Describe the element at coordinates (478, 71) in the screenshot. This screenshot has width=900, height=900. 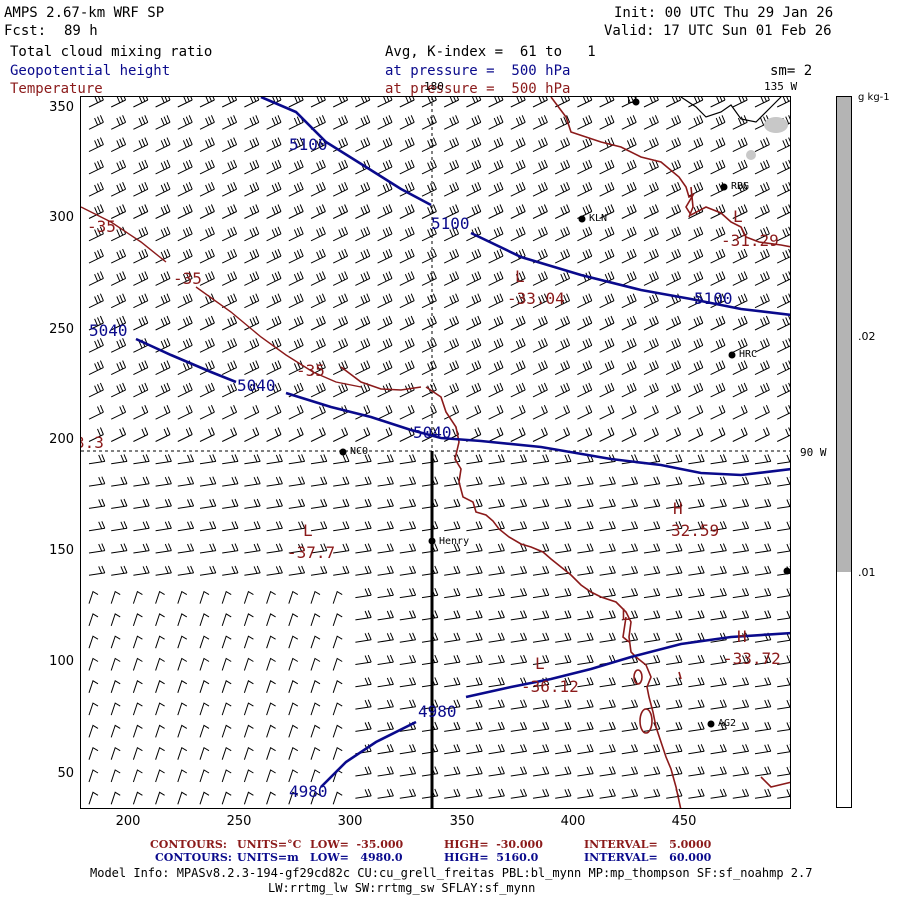
I see `height-pressure: at pressure = 500 hPa` at that location.